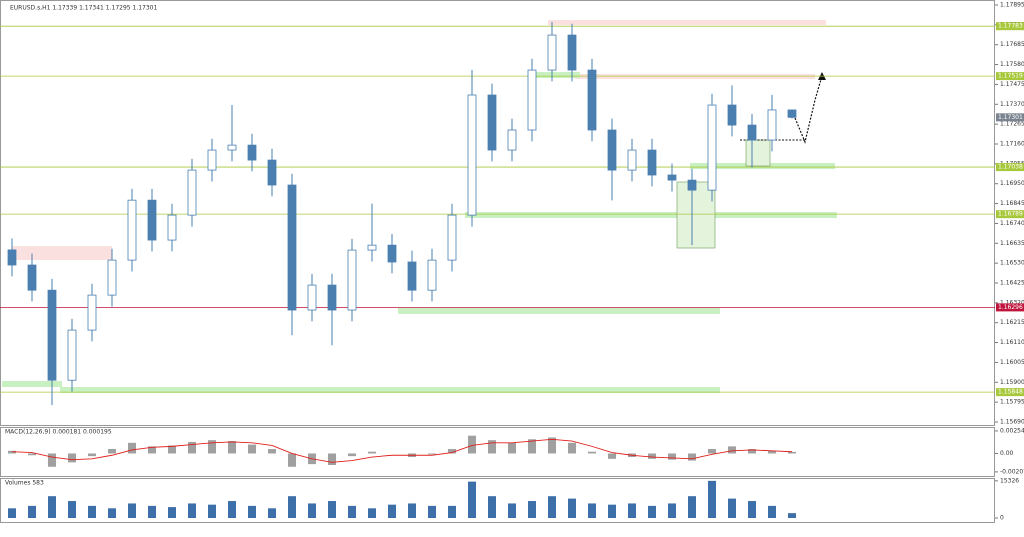 Image resolution: width=1024 pixels, height=537 pixels. Describe the element at coordinates (808, 109) in the screenshot. I see `forecast-path` at that location.